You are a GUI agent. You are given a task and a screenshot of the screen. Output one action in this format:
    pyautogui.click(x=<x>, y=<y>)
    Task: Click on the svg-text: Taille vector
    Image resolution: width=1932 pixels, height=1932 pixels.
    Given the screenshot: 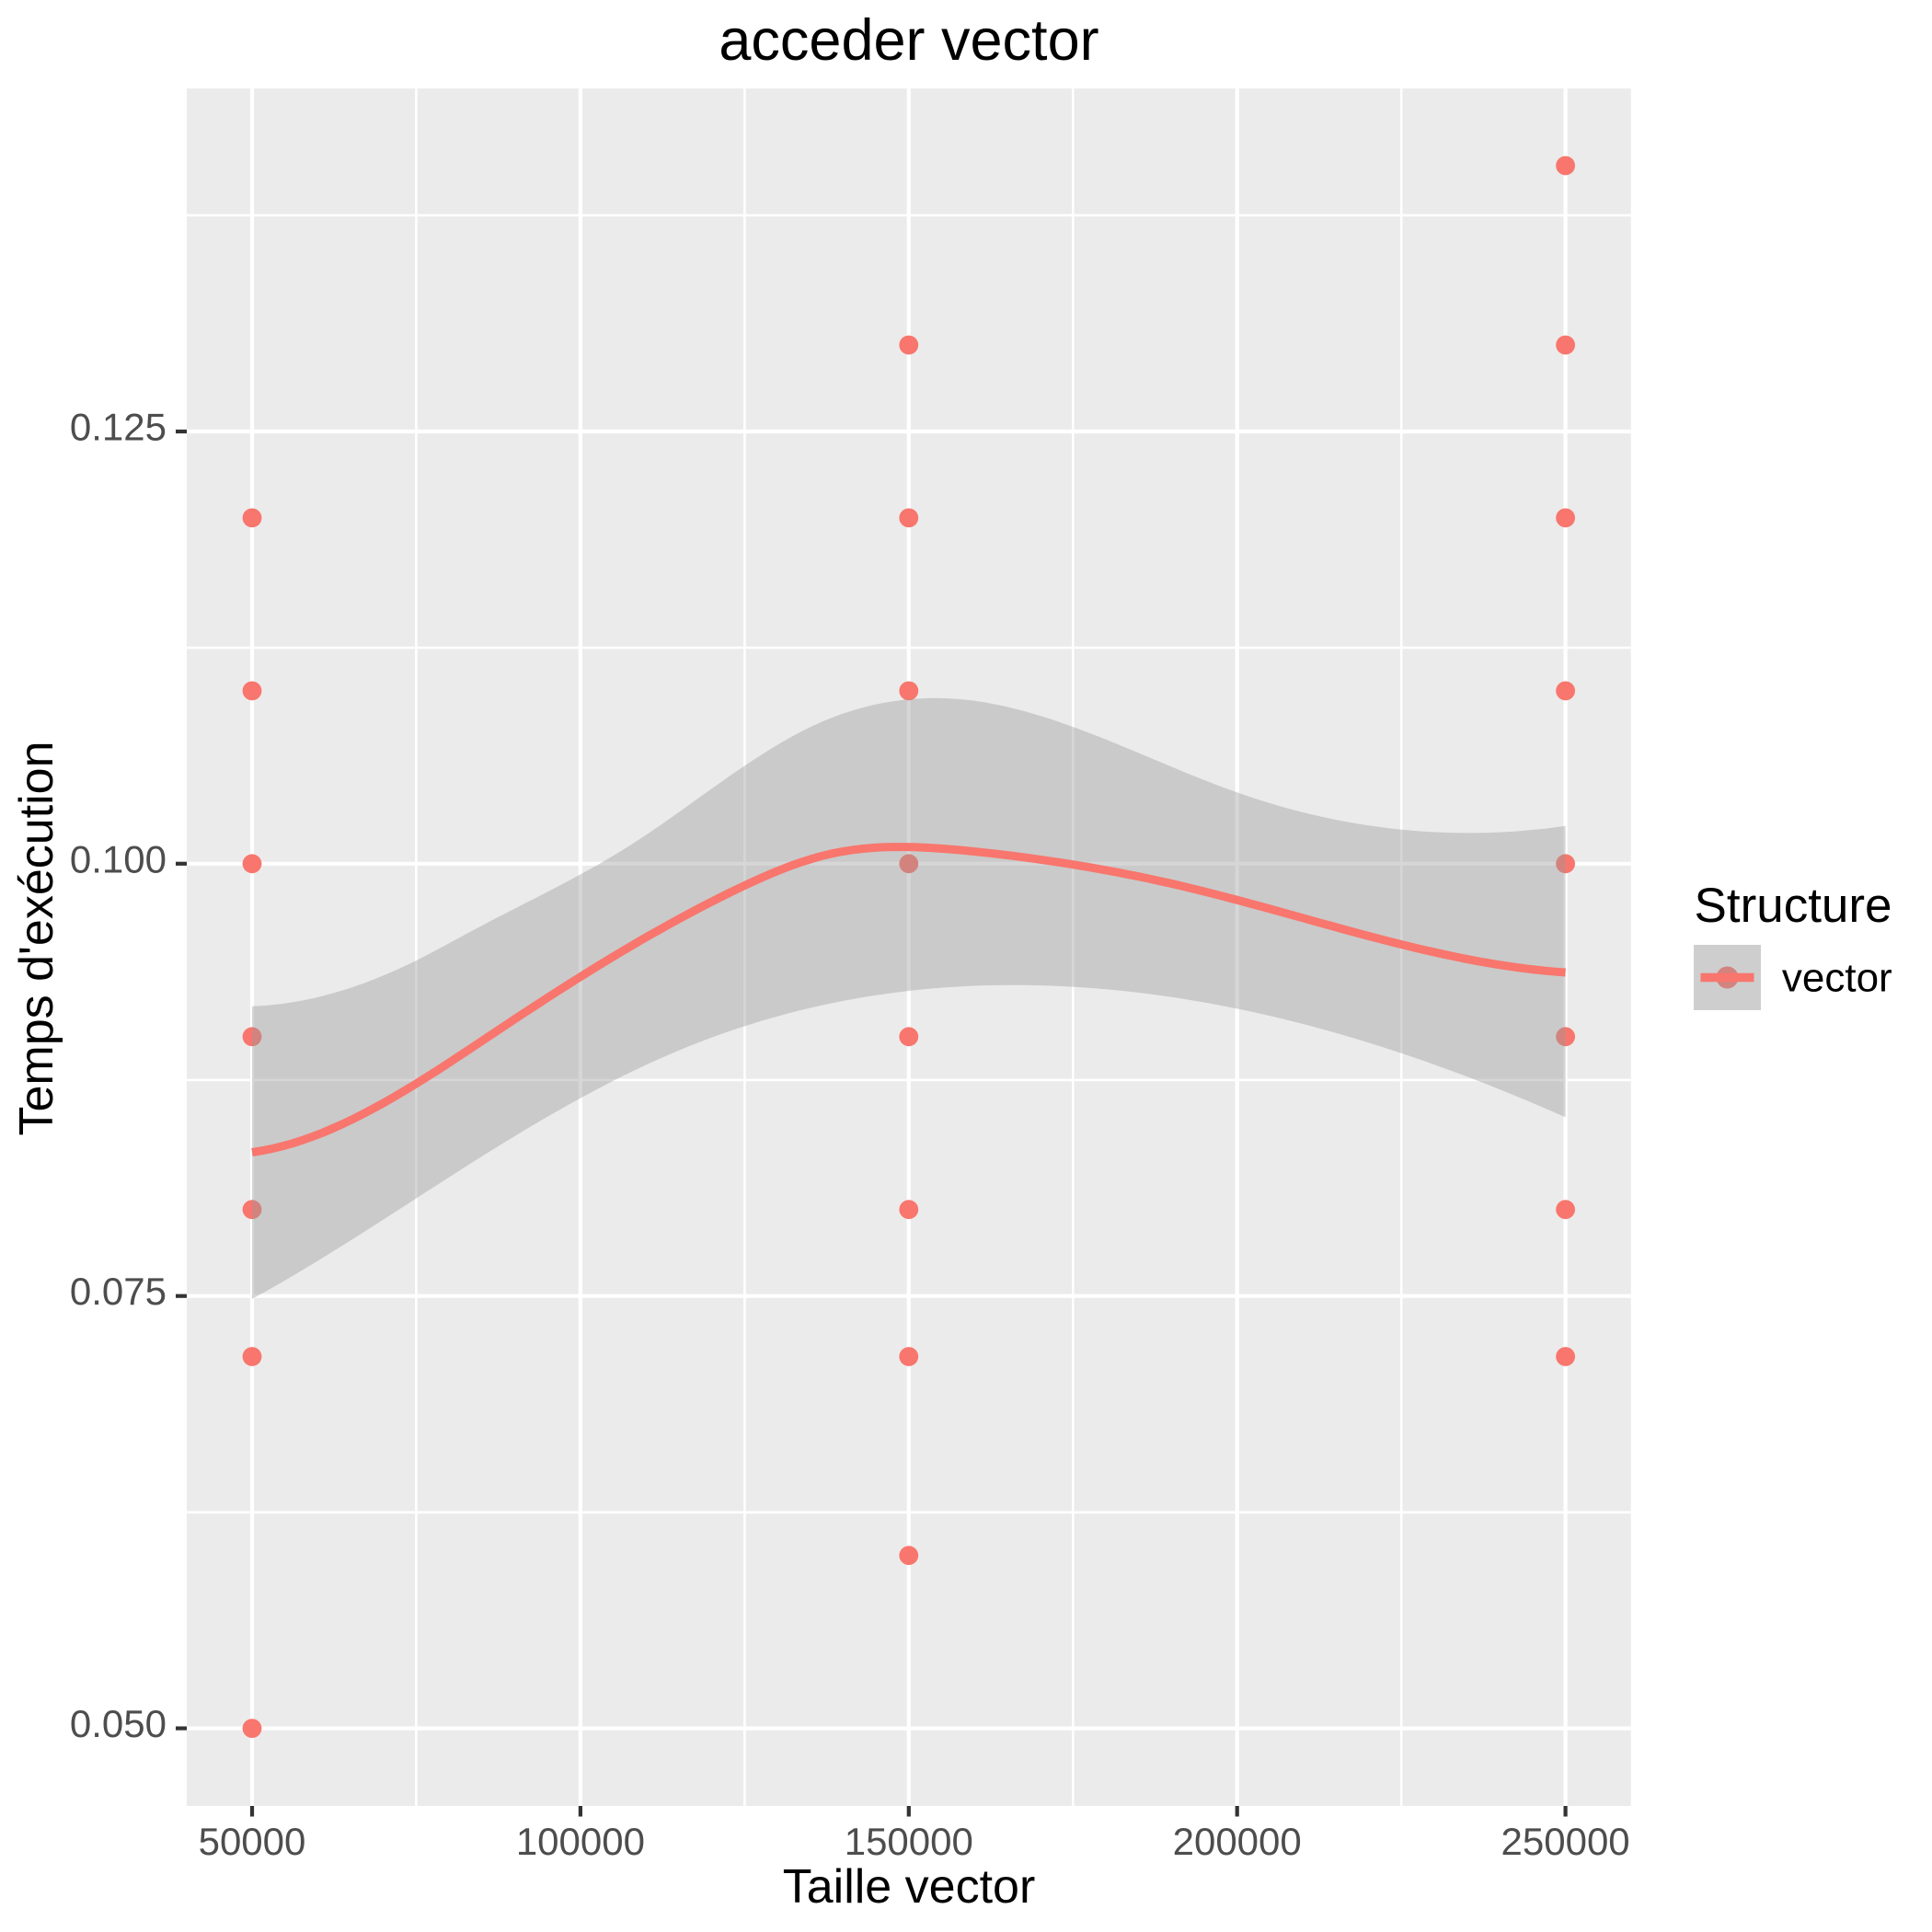 What is the action you would take?
    pyautogui.click(x=909, y=1887)
    